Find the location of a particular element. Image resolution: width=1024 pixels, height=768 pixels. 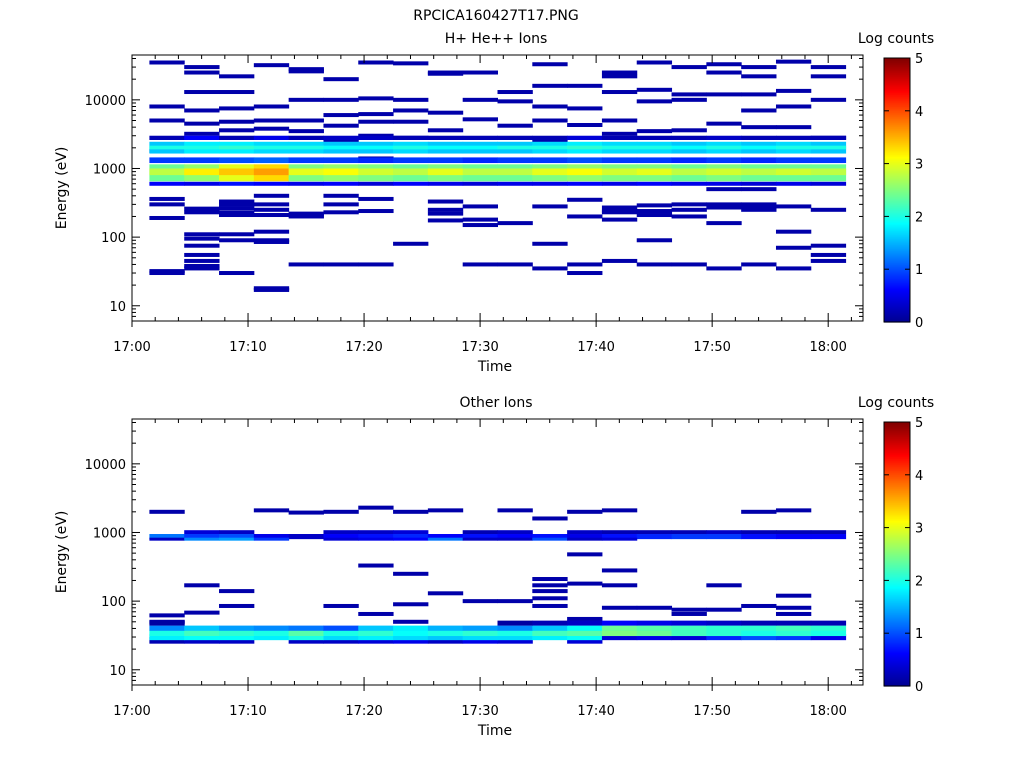

colorbar: 0 1 2 3 4 5 is located at coordinates (903, 191).